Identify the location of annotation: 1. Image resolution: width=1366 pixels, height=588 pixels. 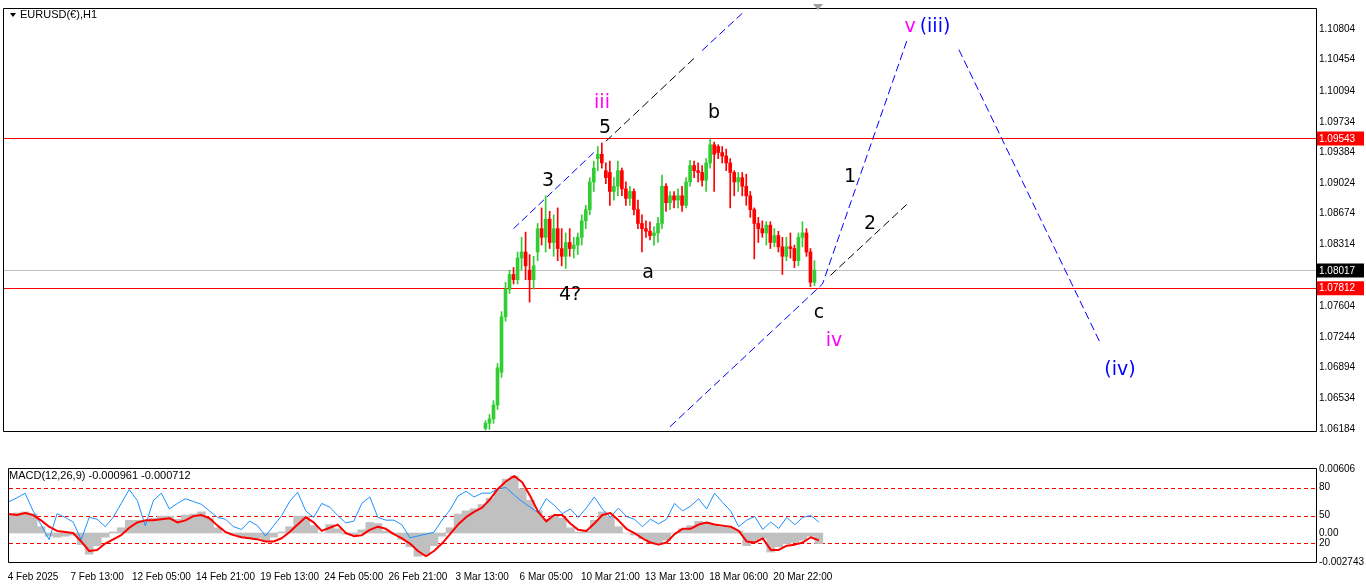
(850, 174).